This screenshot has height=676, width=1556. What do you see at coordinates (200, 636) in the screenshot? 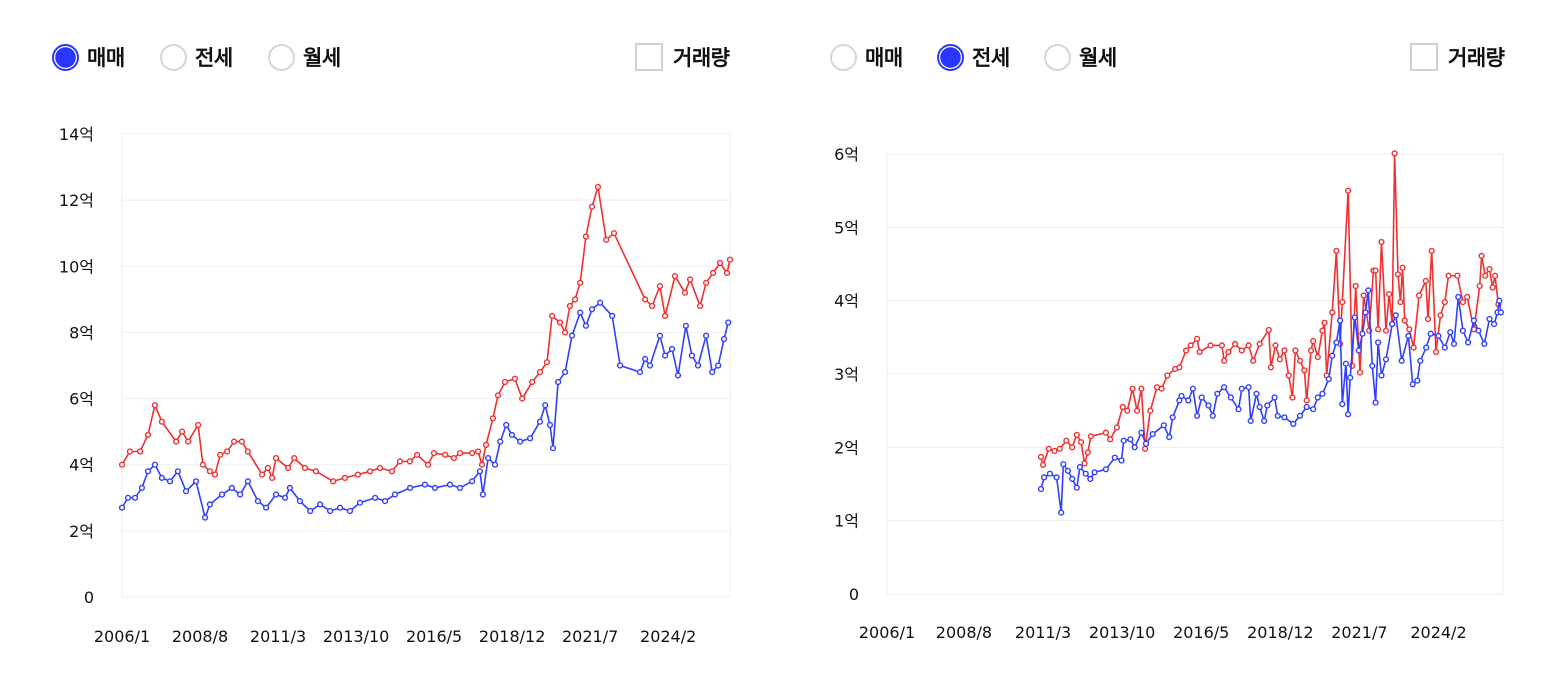
I see `x-tick-label: 2008/8` at bounding box center [200, 636].